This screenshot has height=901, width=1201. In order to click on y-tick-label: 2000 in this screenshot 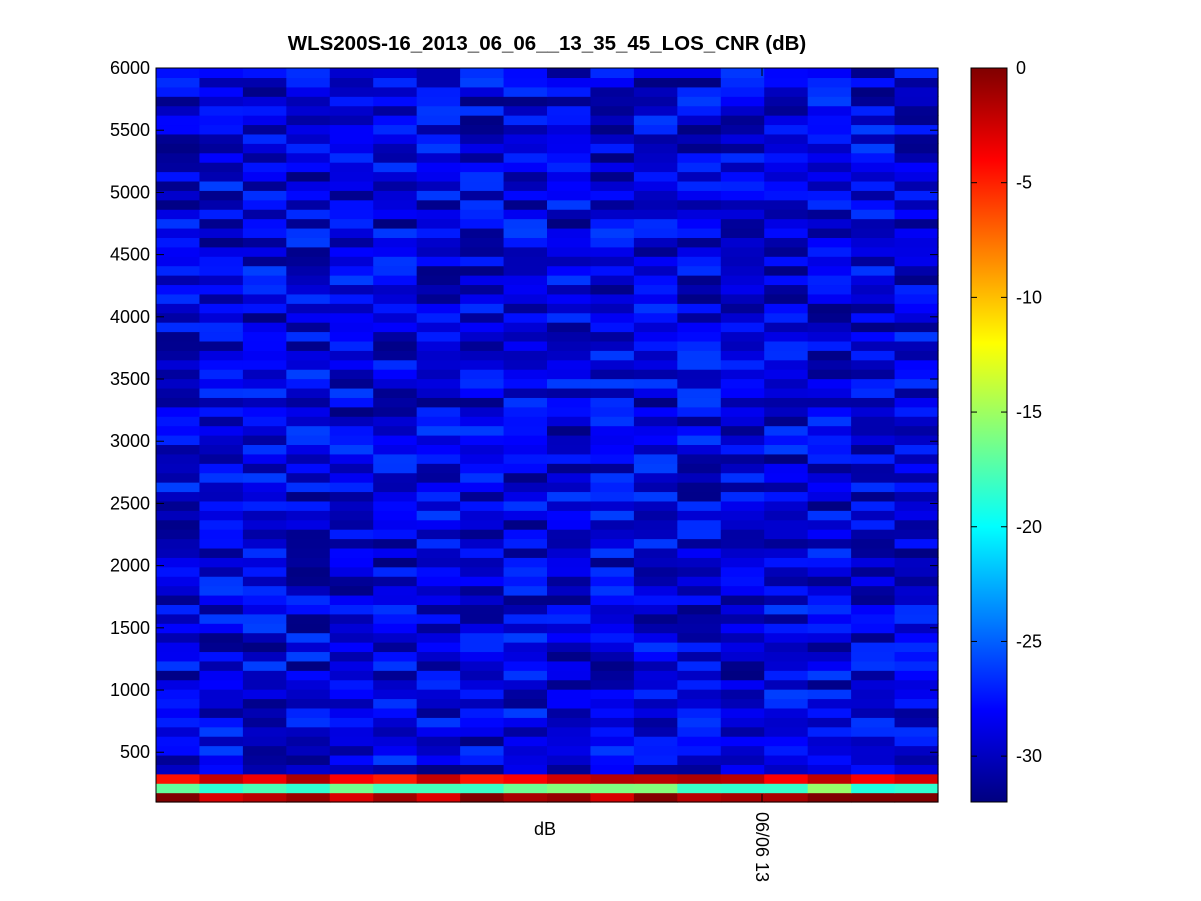, I will do `click(130, 566)`.